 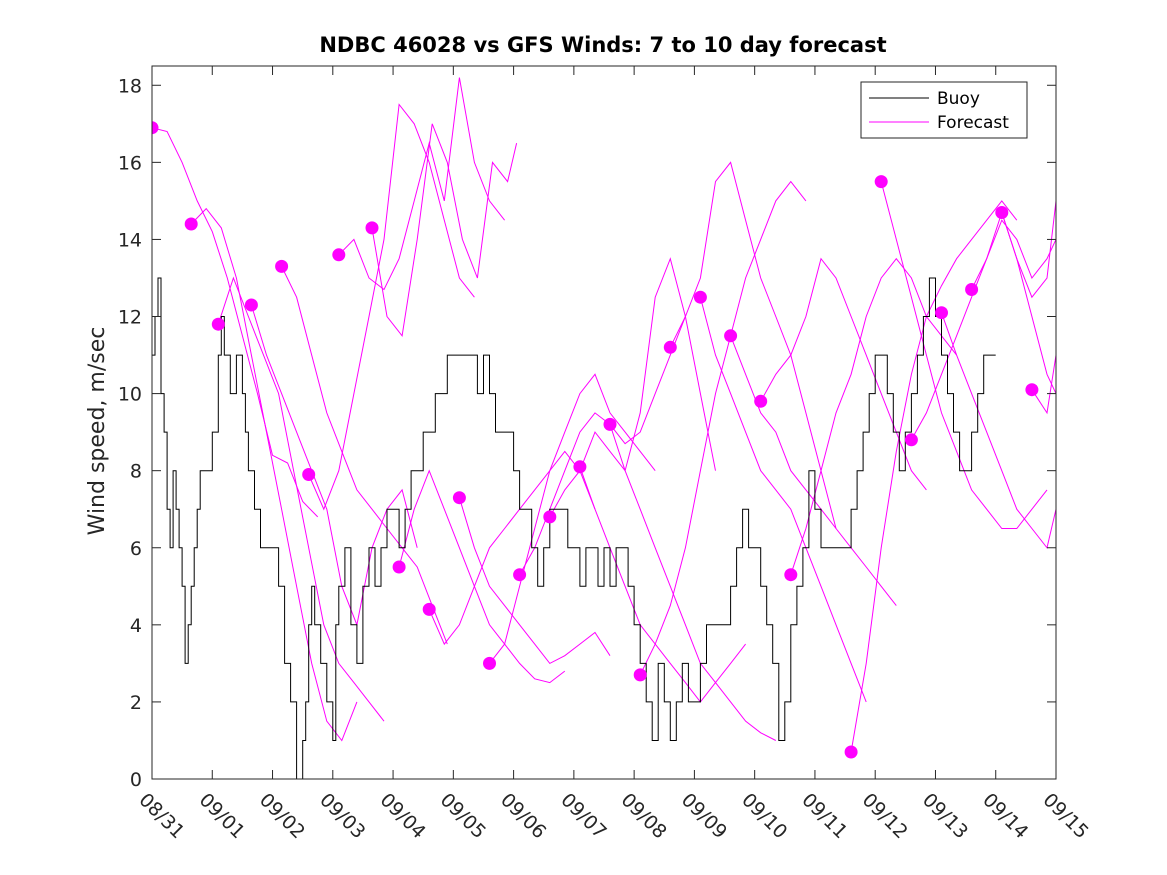 What do you see at coordinates (161, 816) in the screenshot?
I see `x-tick-label: 08/31` at bounding box center [161, 816].